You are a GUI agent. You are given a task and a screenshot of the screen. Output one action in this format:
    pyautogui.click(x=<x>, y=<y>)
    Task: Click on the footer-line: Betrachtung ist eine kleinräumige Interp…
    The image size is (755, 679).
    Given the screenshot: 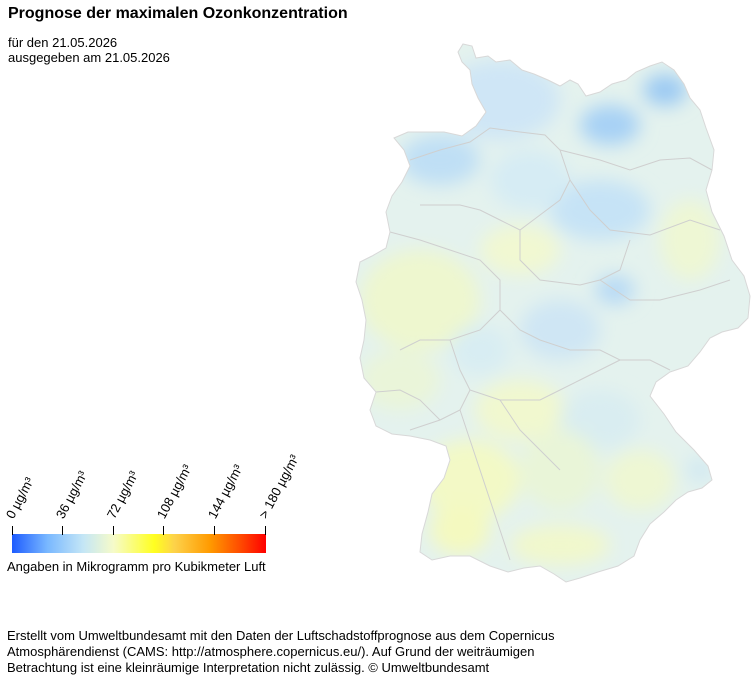 What is the action you would take?
    pyautogui.click(x=248, y=667)
    